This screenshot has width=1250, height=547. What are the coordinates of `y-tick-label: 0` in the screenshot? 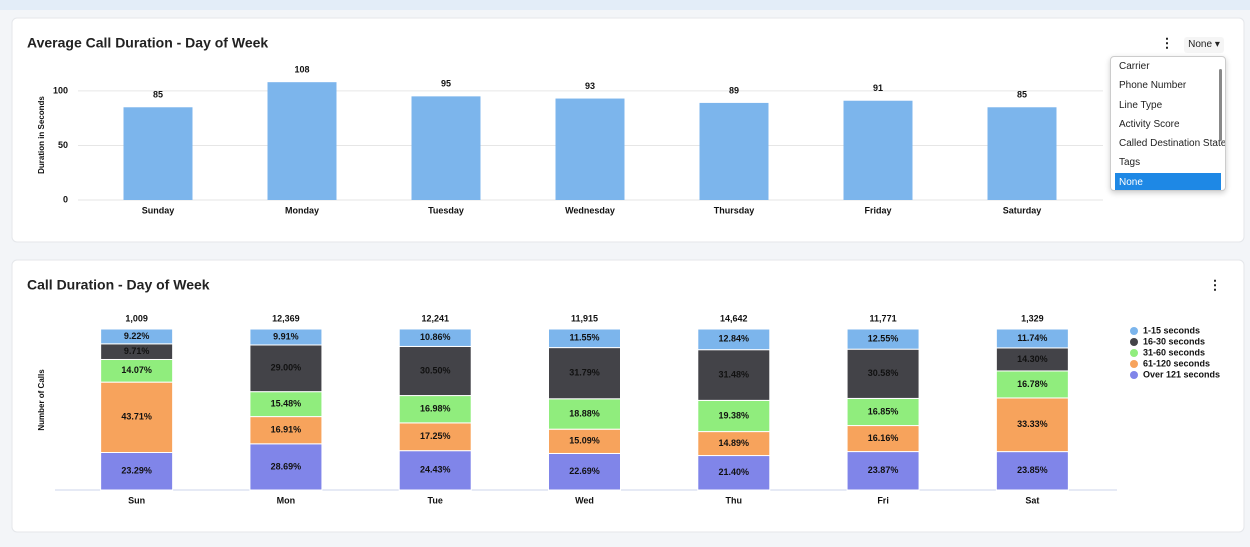 It's located at (65, 199).